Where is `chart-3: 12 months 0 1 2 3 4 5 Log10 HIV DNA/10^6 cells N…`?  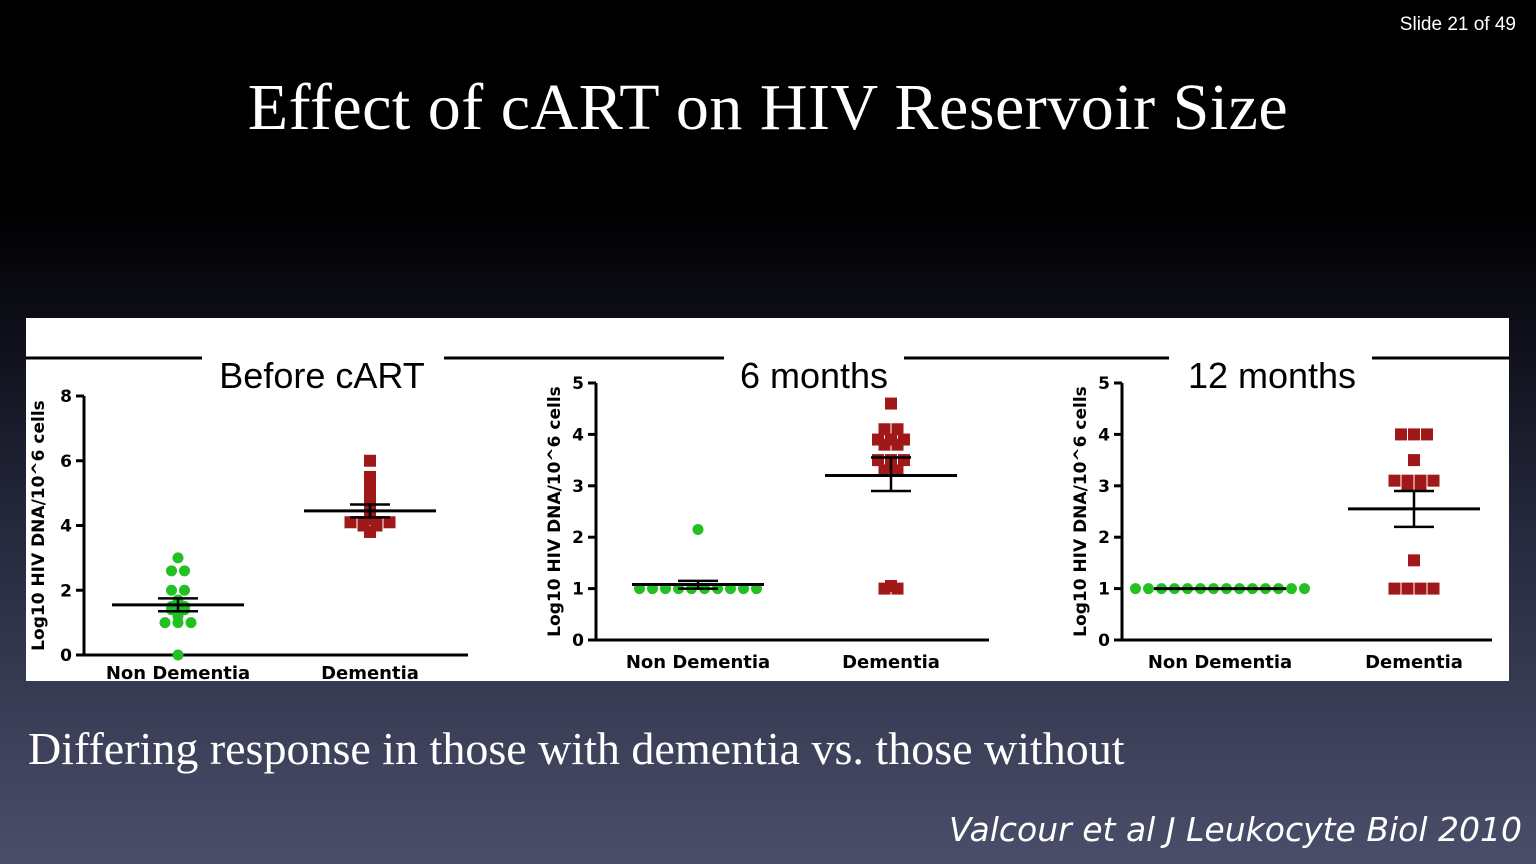
chart-3: 12 months 0 1 2 3 4 5 Log10 HIV DNA/10^6 cells N… is located at coordinates (1281, 514).